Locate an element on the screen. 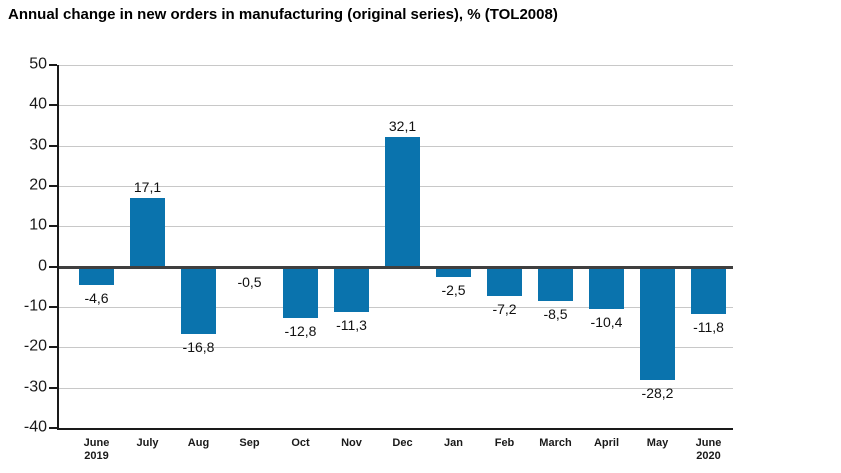 The height and width of the screenshot is (473, 841). x-axis-label: Aug is located at coordinates (199, 443).